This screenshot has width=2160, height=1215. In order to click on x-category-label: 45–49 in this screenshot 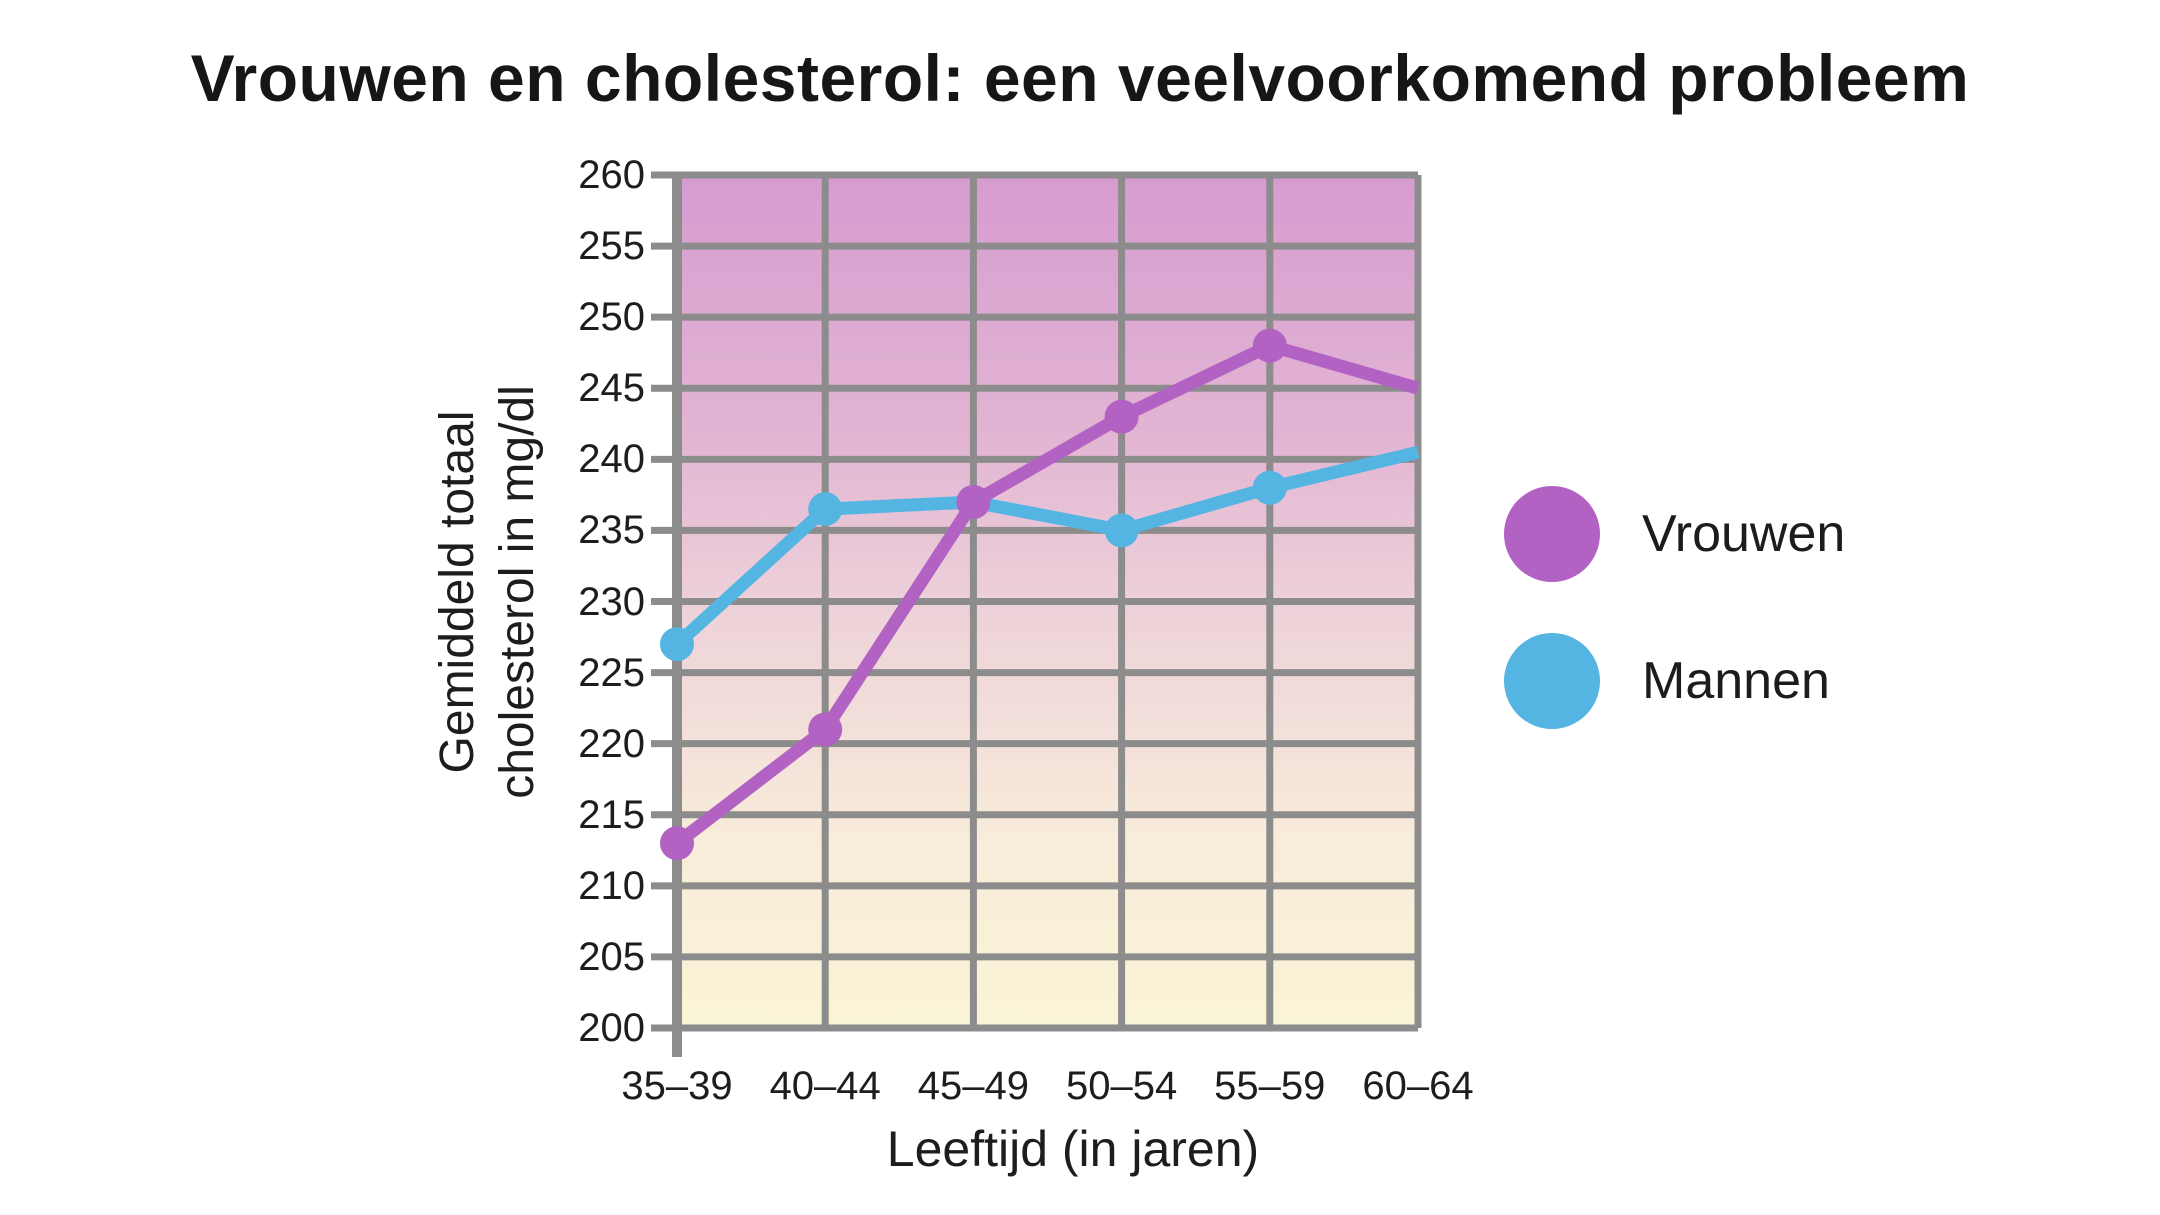, I will do `click(973, 1086)`.